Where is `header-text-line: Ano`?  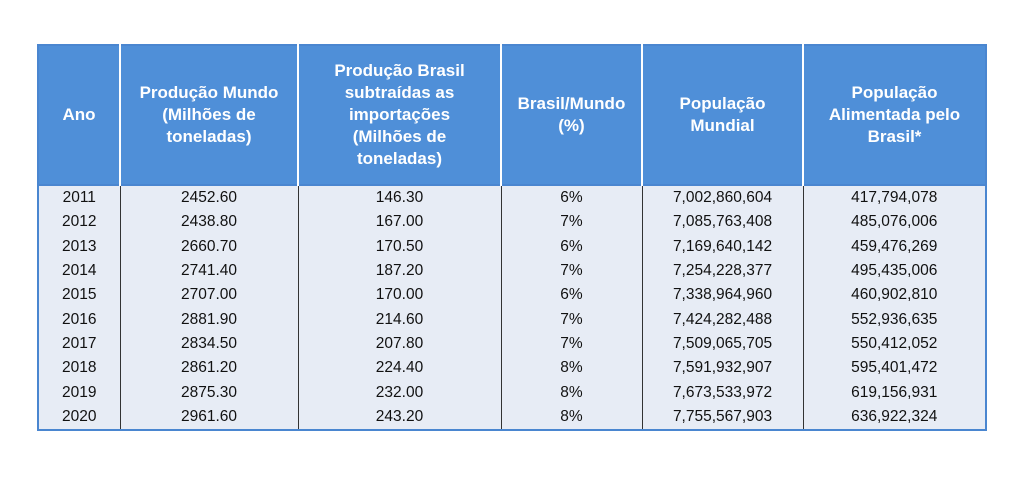 header-text-line: Ano is located at coordinates (79, 114).